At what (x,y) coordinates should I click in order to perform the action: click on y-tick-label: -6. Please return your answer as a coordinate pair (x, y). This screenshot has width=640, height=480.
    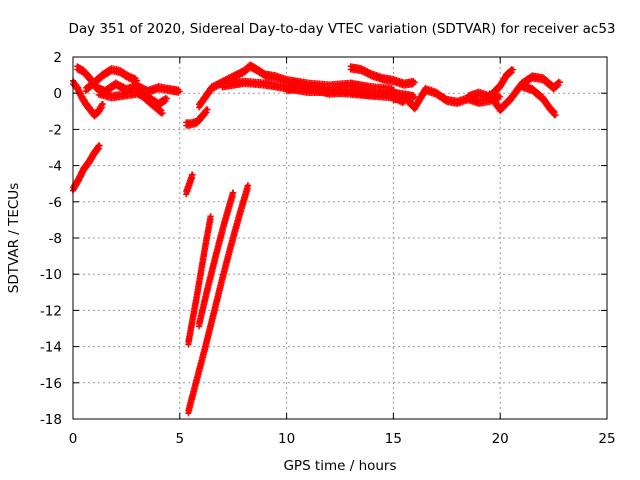
    Looking at the image, I should click on (55, 203).